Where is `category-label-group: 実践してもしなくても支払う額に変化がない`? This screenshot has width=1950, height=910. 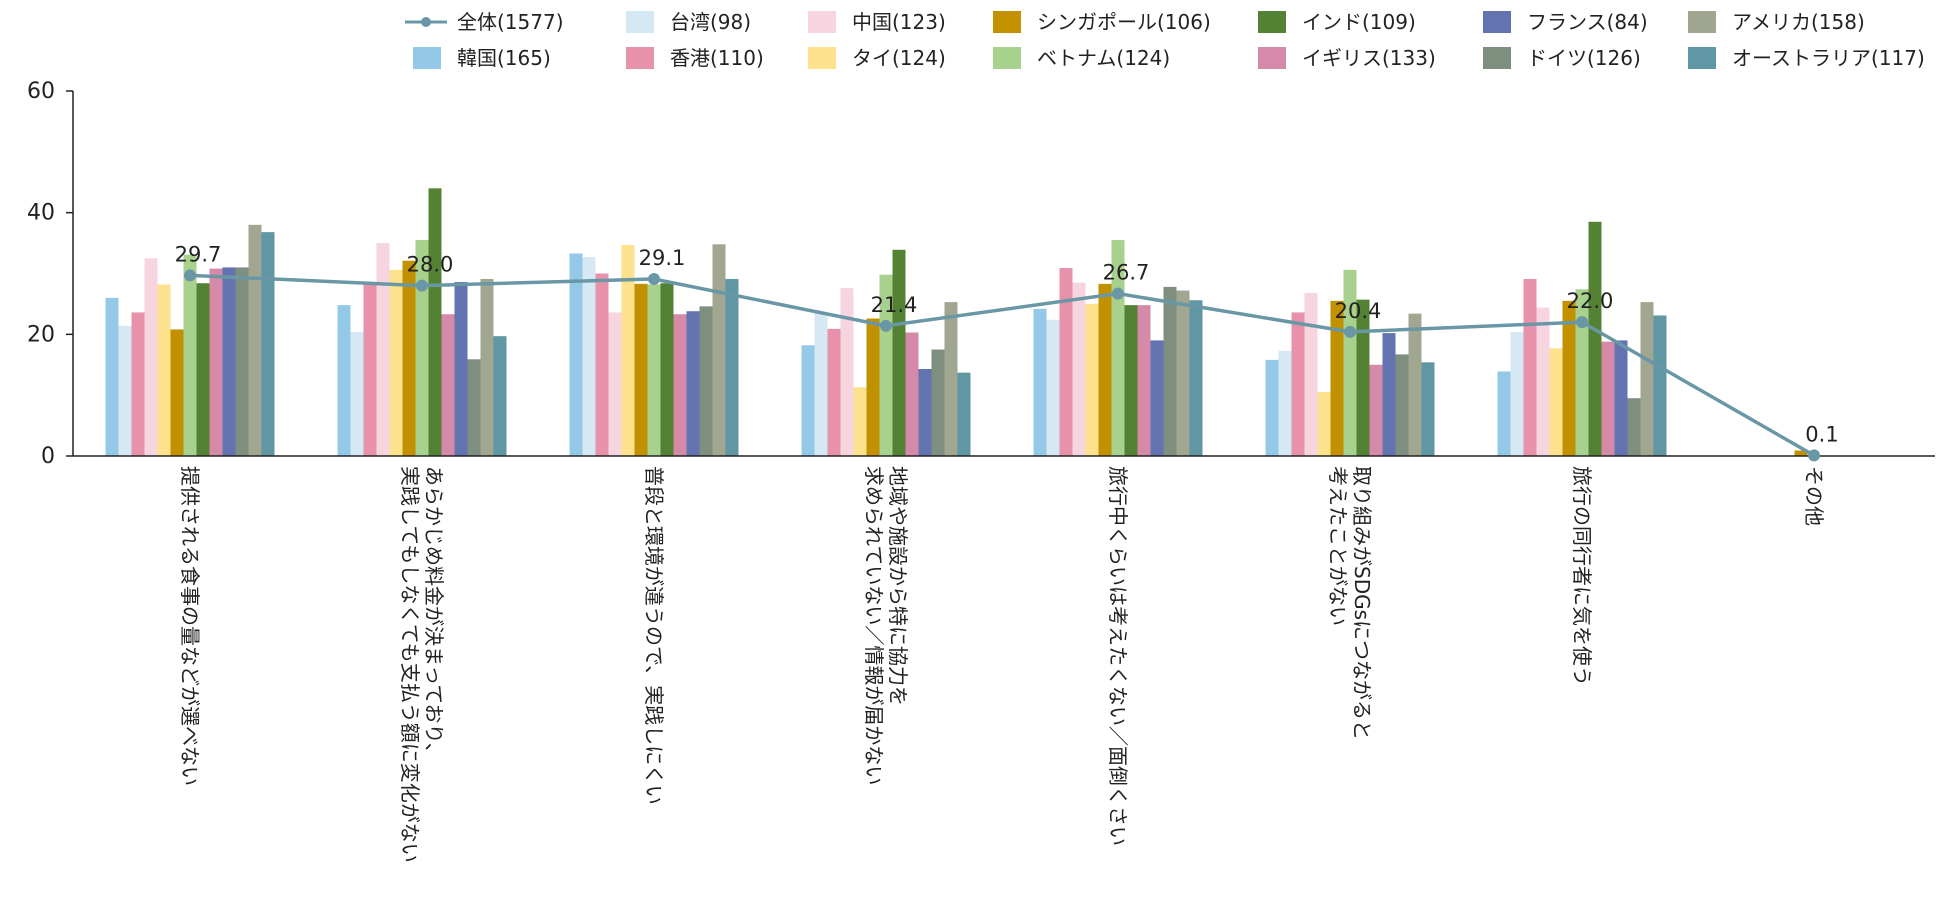 category-label-group: 実践してもしなくても支払う額に変化がない is located at coordinates (410, 664).